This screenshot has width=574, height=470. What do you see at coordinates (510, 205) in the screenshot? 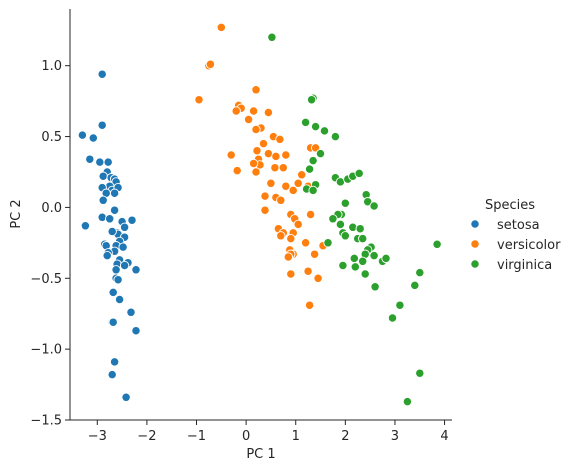
I see `legend-title: Species` at bounding box center [510, 205].